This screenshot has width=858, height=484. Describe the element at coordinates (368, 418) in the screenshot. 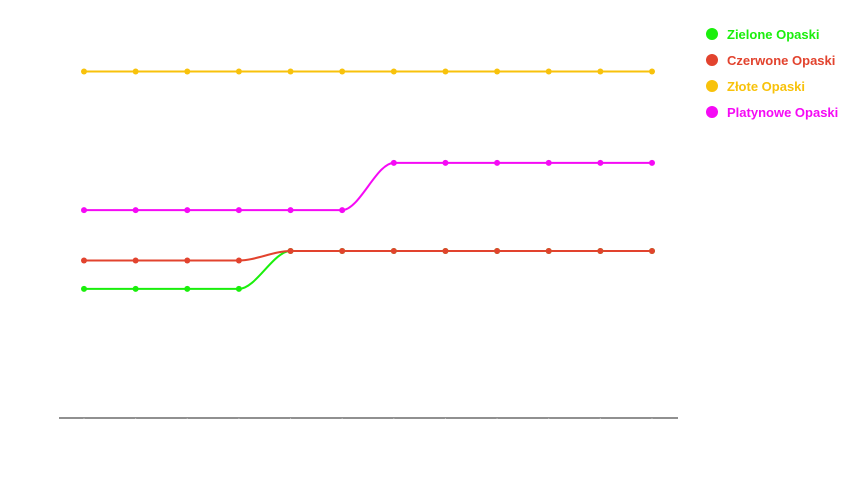

I see `x-axis` at that location.